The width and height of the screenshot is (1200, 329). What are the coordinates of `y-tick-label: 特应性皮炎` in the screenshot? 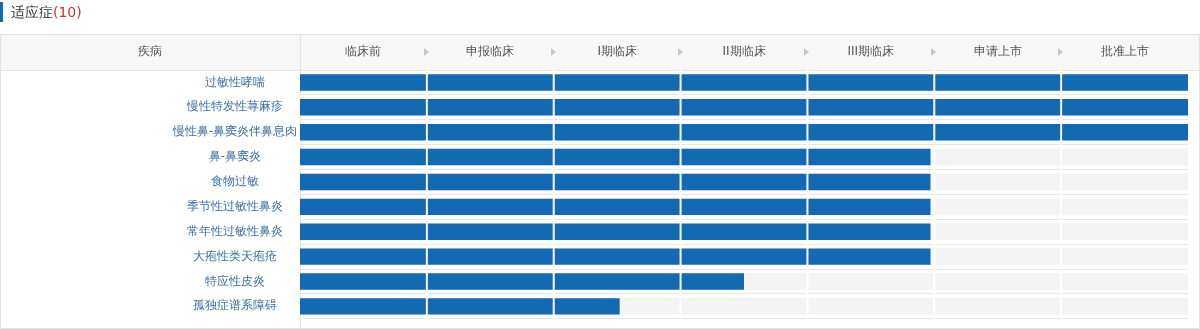 It's located at (234, 280).